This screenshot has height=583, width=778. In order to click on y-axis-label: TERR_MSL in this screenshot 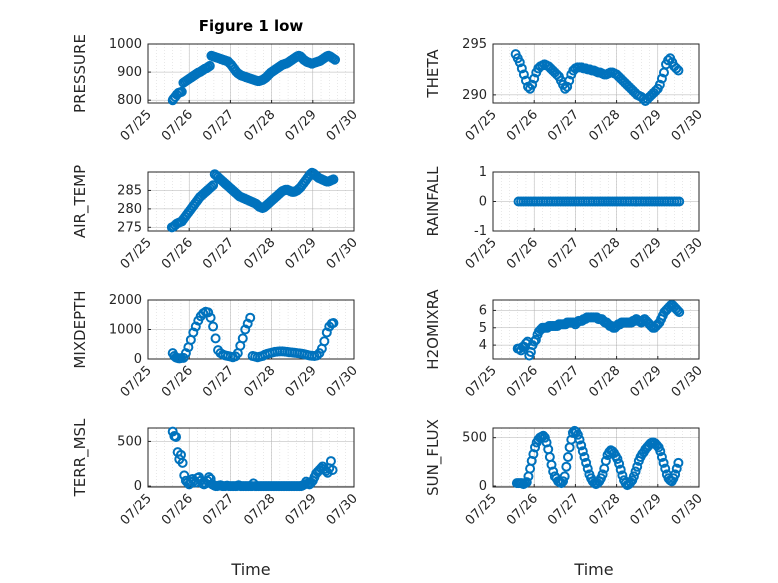, I will do `click(80, 457)`.